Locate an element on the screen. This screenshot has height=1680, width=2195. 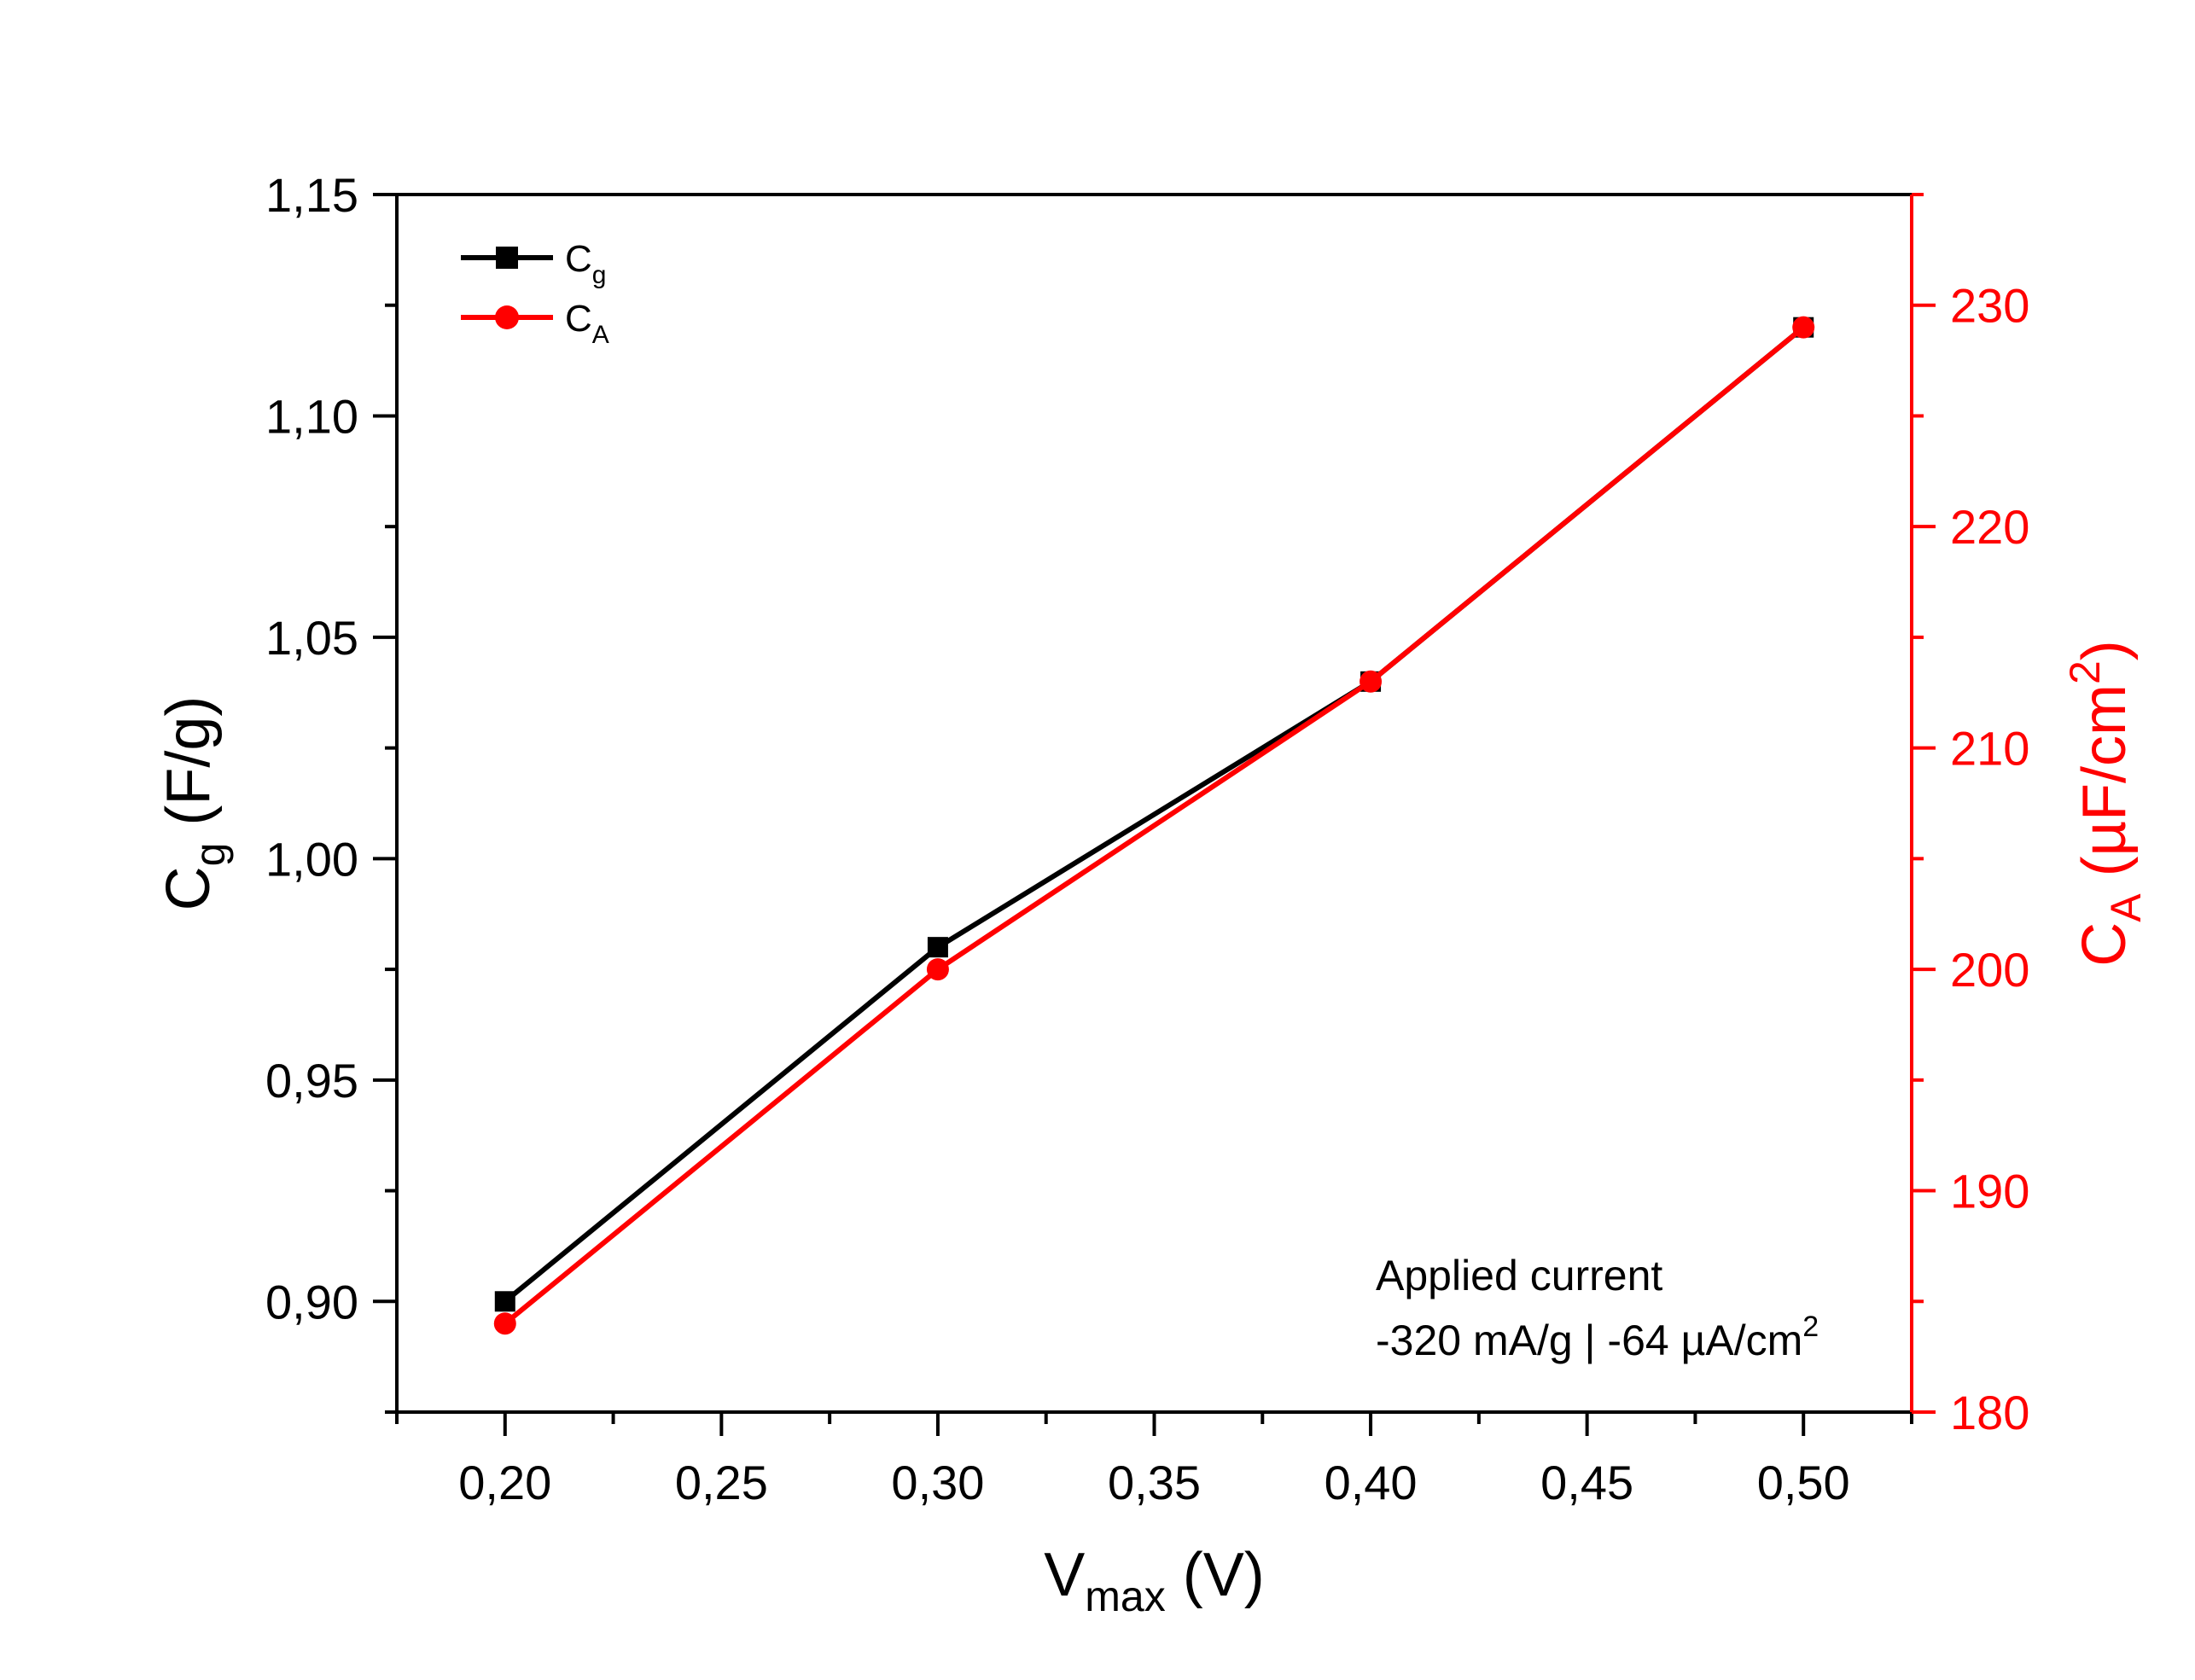
y-left-tick-label: 1,10 is located at coordinates (311, 416).